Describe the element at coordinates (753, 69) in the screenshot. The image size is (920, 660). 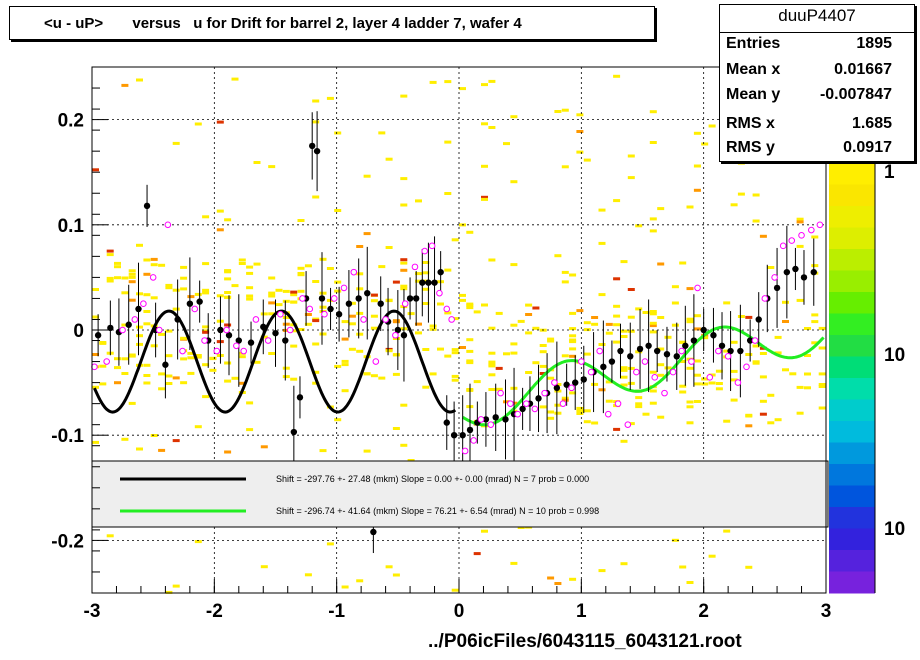
I see `stats-key: Mean x` at that location.